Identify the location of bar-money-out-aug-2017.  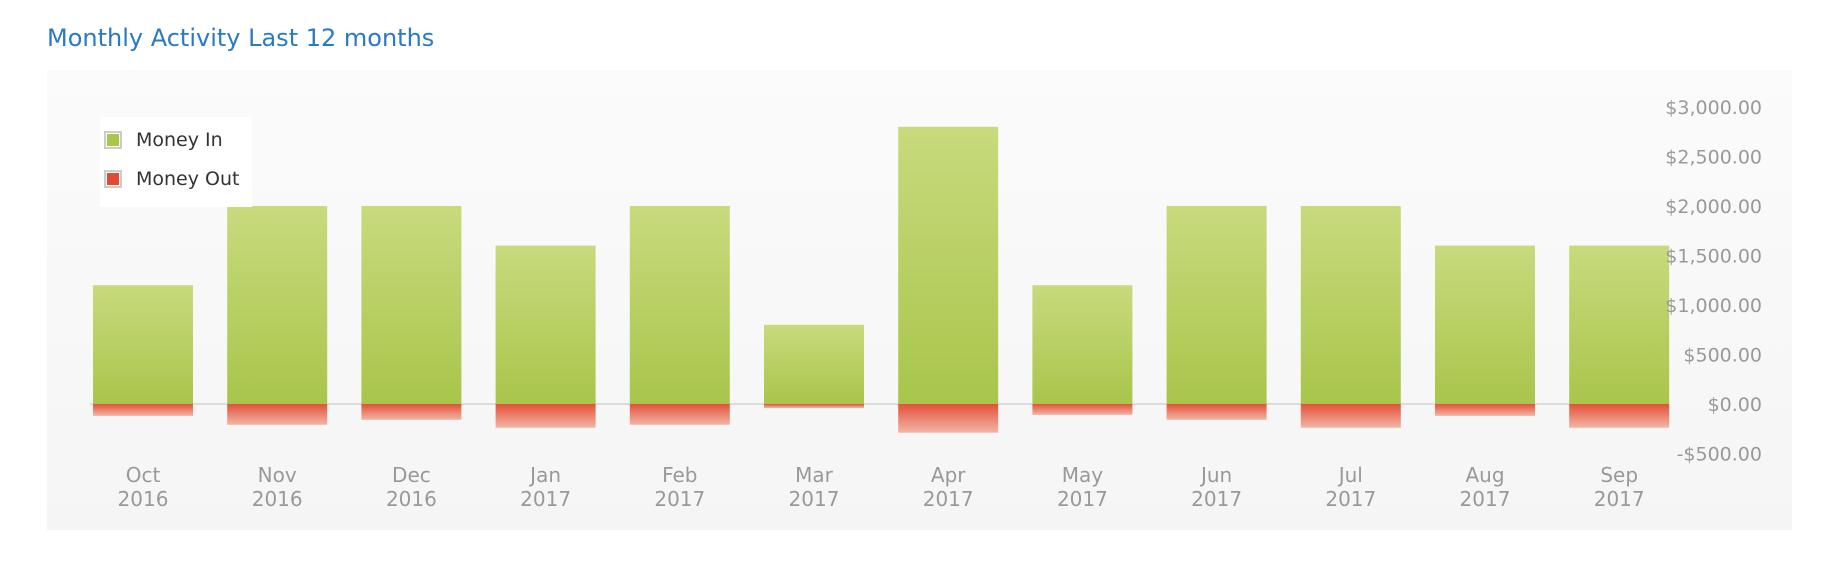
(1485, 410).